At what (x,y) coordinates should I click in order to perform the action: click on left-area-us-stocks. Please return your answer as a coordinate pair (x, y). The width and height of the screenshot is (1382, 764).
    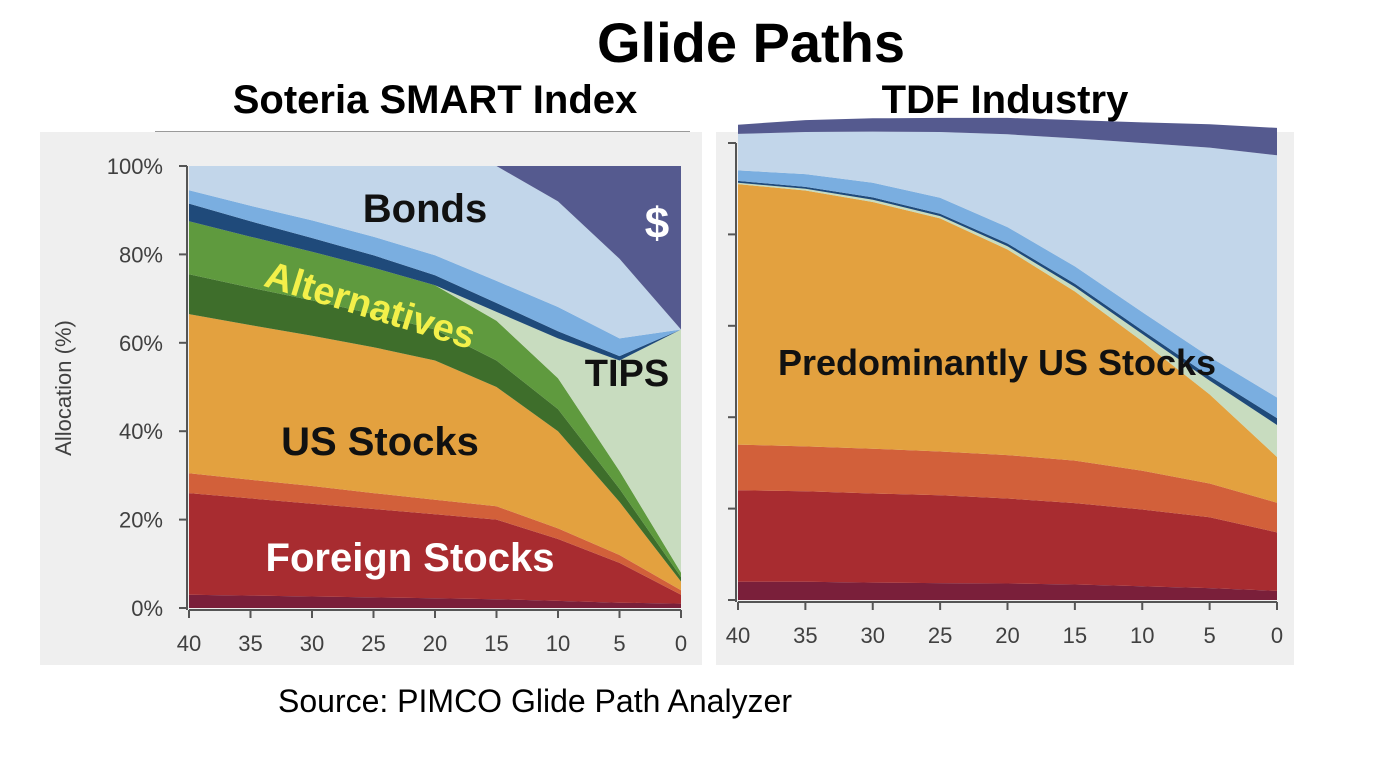
    Looking at the image, I should click on (435, 452).